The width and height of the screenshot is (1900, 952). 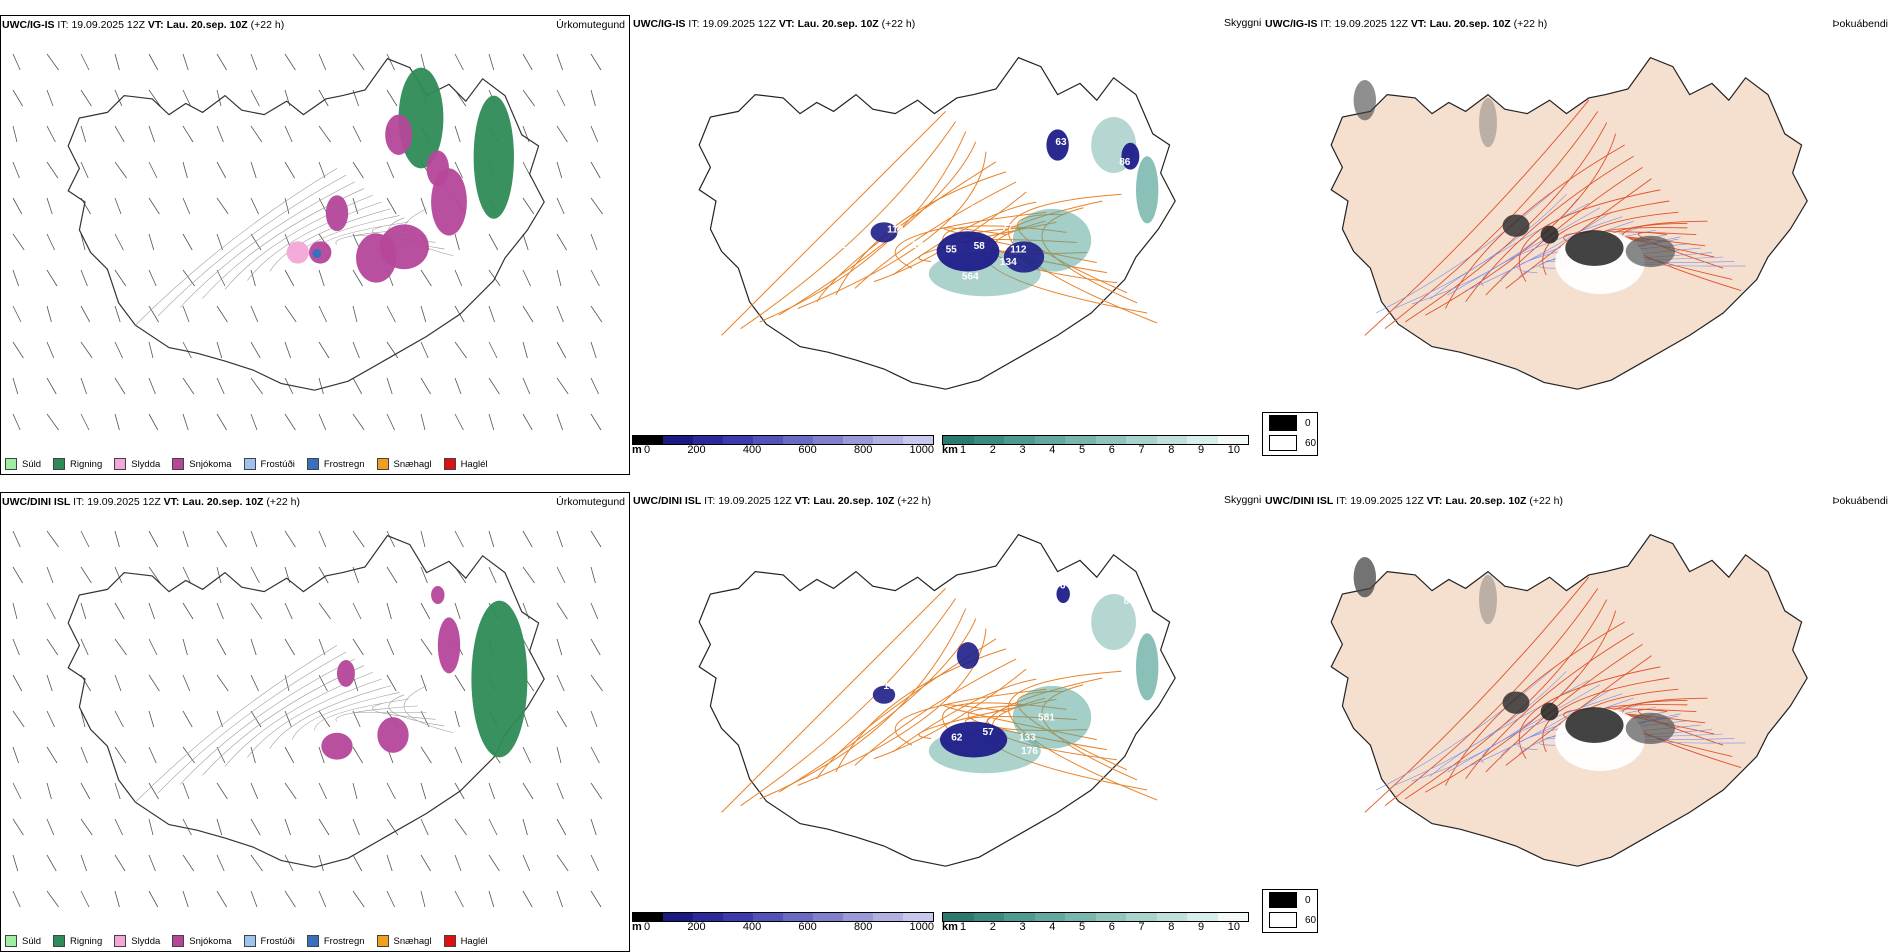 What do you see at coordinates (914, 501) in the screenshot?
I see `lead-time: (+22 h)` at bounding box center [914, 501].